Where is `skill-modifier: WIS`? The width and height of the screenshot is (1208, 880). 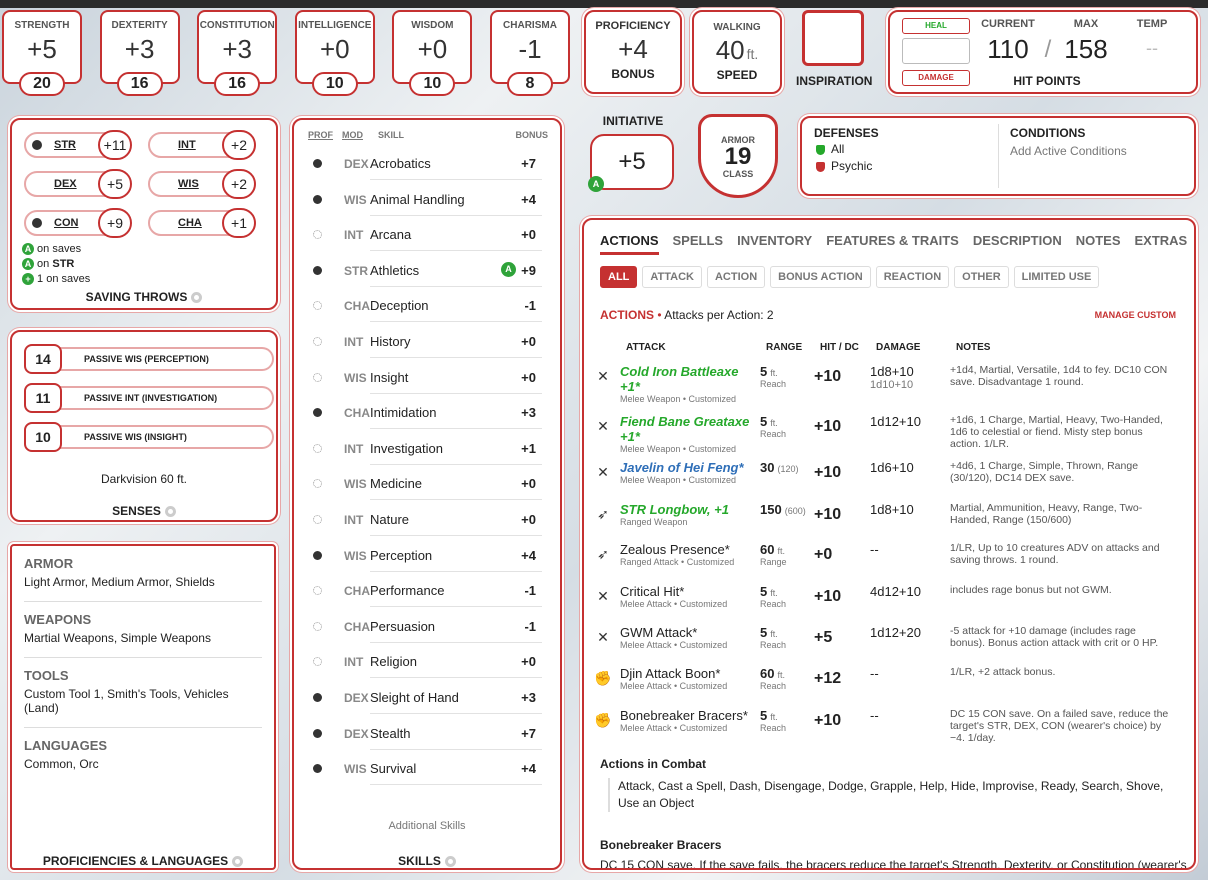
skill-modifier: WIS is located at coordinates (355, 555).